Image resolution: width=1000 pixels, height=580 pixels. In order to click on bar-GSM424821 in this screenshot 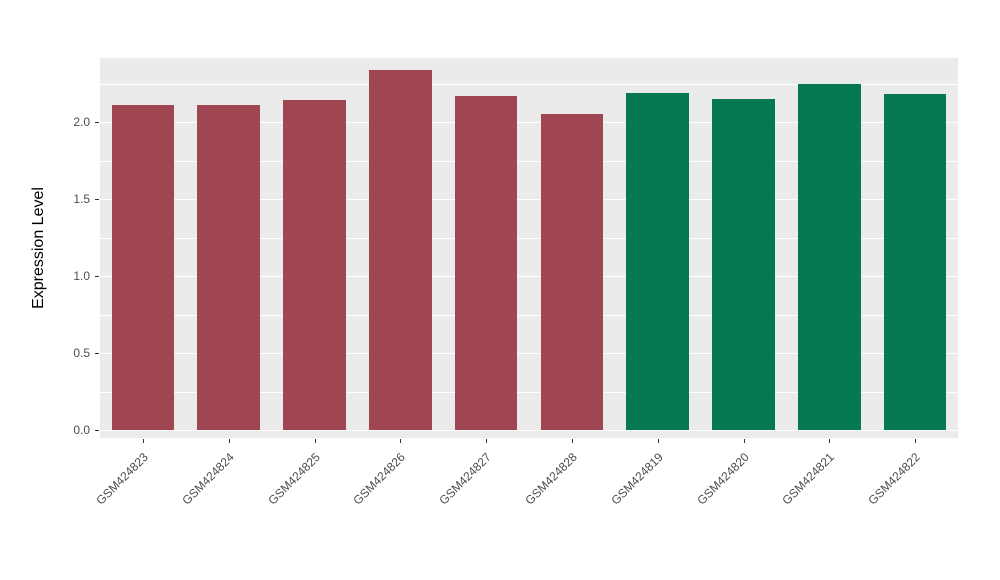, I will do `click(829, 256)`.